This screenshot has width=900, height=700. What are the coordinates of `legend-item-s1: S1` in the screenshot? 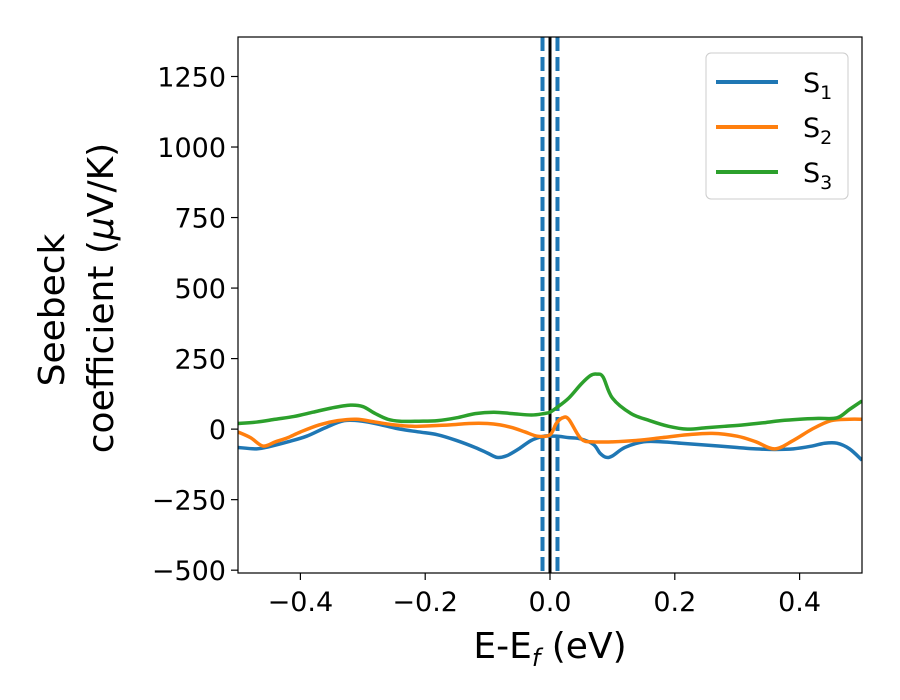 It's located at (774, 86).